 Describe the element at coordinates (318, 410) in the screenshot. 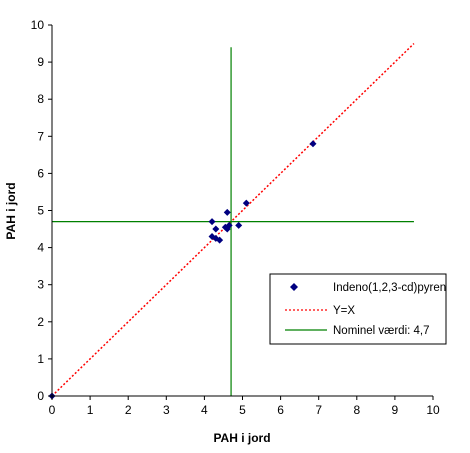

I see `x-tick-label: 7` at that location.